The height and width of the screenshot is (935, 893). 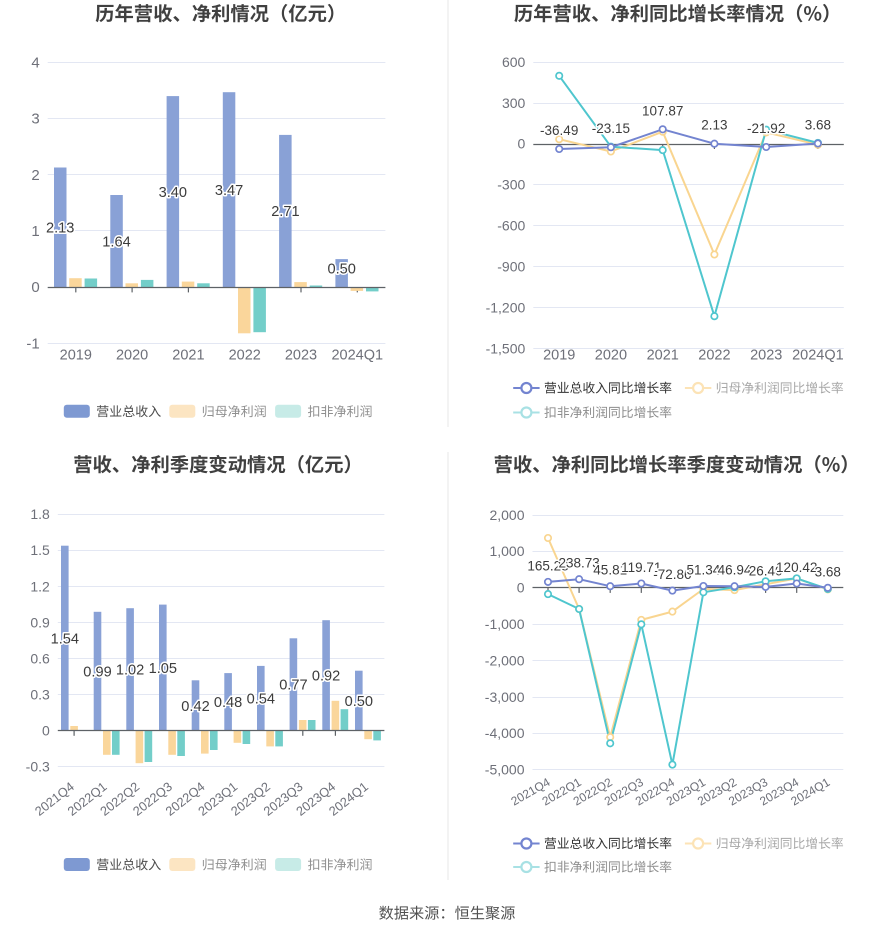 What do you see at coordinates (505, 697) in the screenshot?
I see `svg-text: -3,000` at bounding box center [505, 697].